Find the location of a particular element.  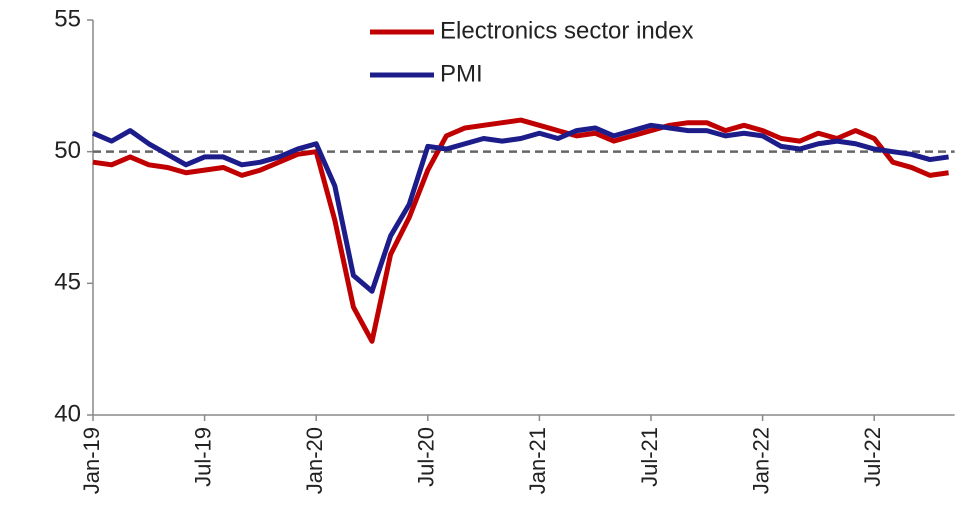

y-tick-label: 50 is located at coordinates (67, 150).